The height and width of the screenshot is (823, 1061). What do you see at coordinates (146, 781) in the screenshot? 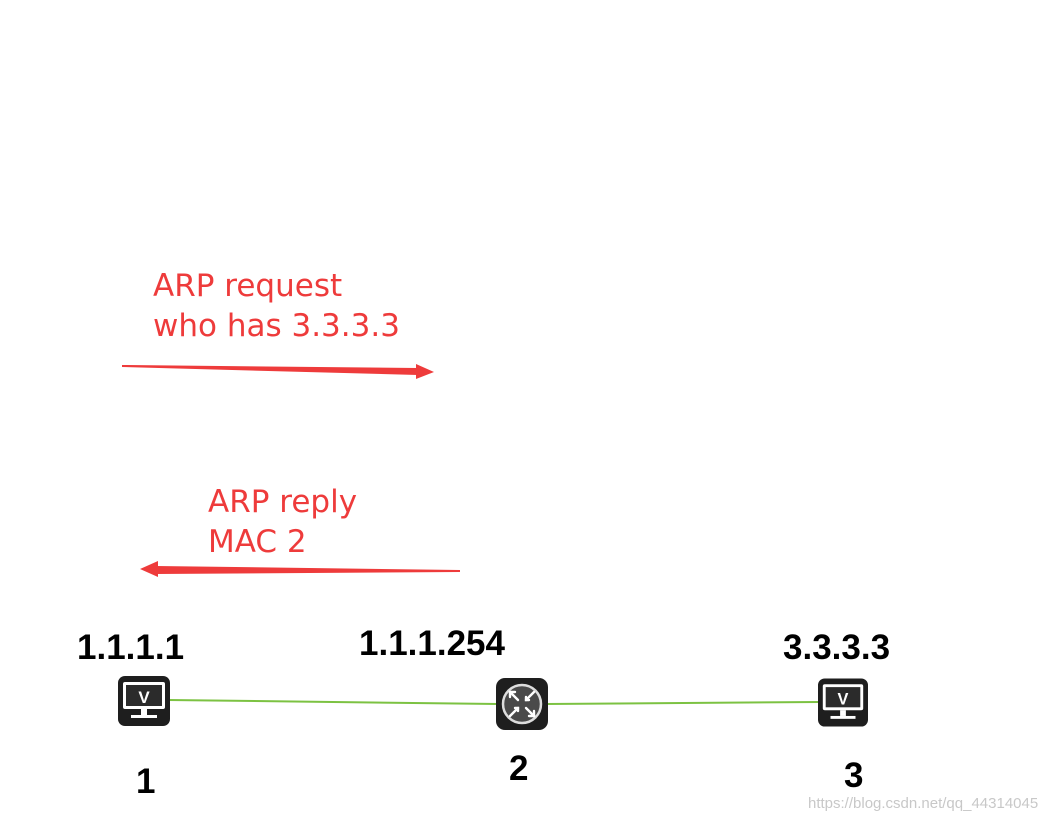
I see `node-1-label: 1` at bounding box center [146, 781].